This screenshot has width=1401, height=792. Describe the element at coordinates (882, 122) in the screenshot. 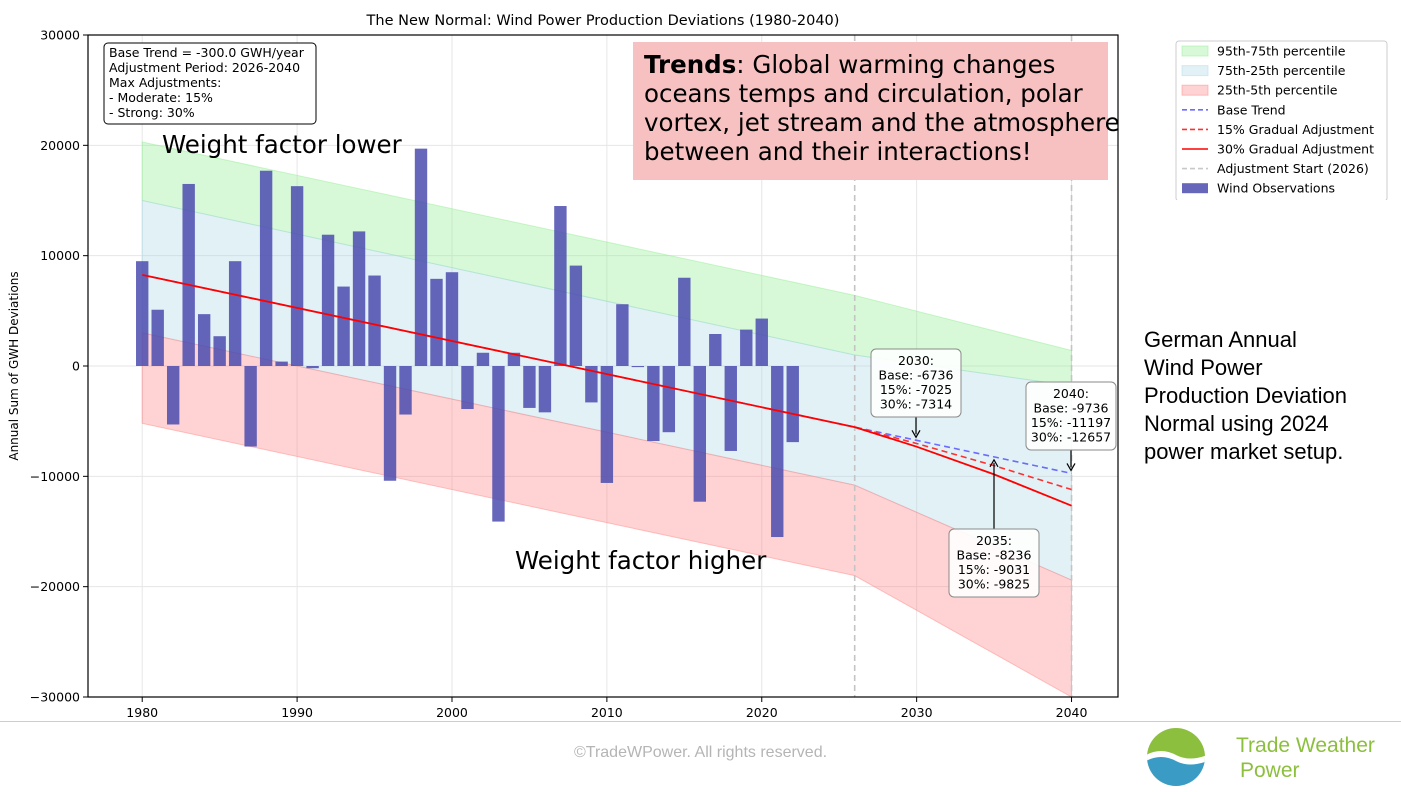

I see `trends-box-line: vortex, jet stream and the atmosphere` at that location.